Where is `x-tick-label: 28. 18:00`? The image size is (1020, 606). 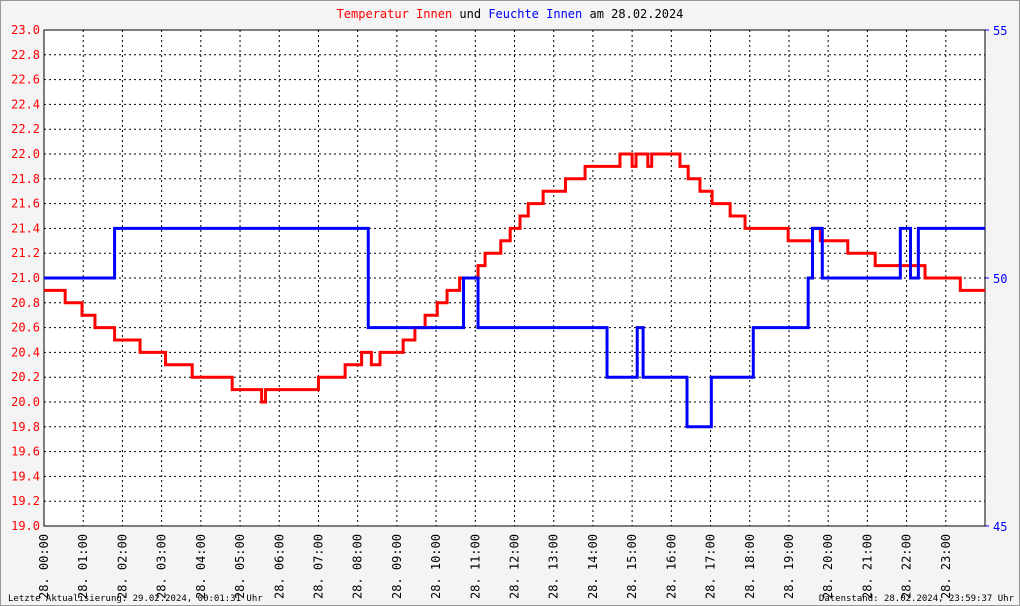
x-tick-label: 28. 18:00 is located at coordinates (750, 566).